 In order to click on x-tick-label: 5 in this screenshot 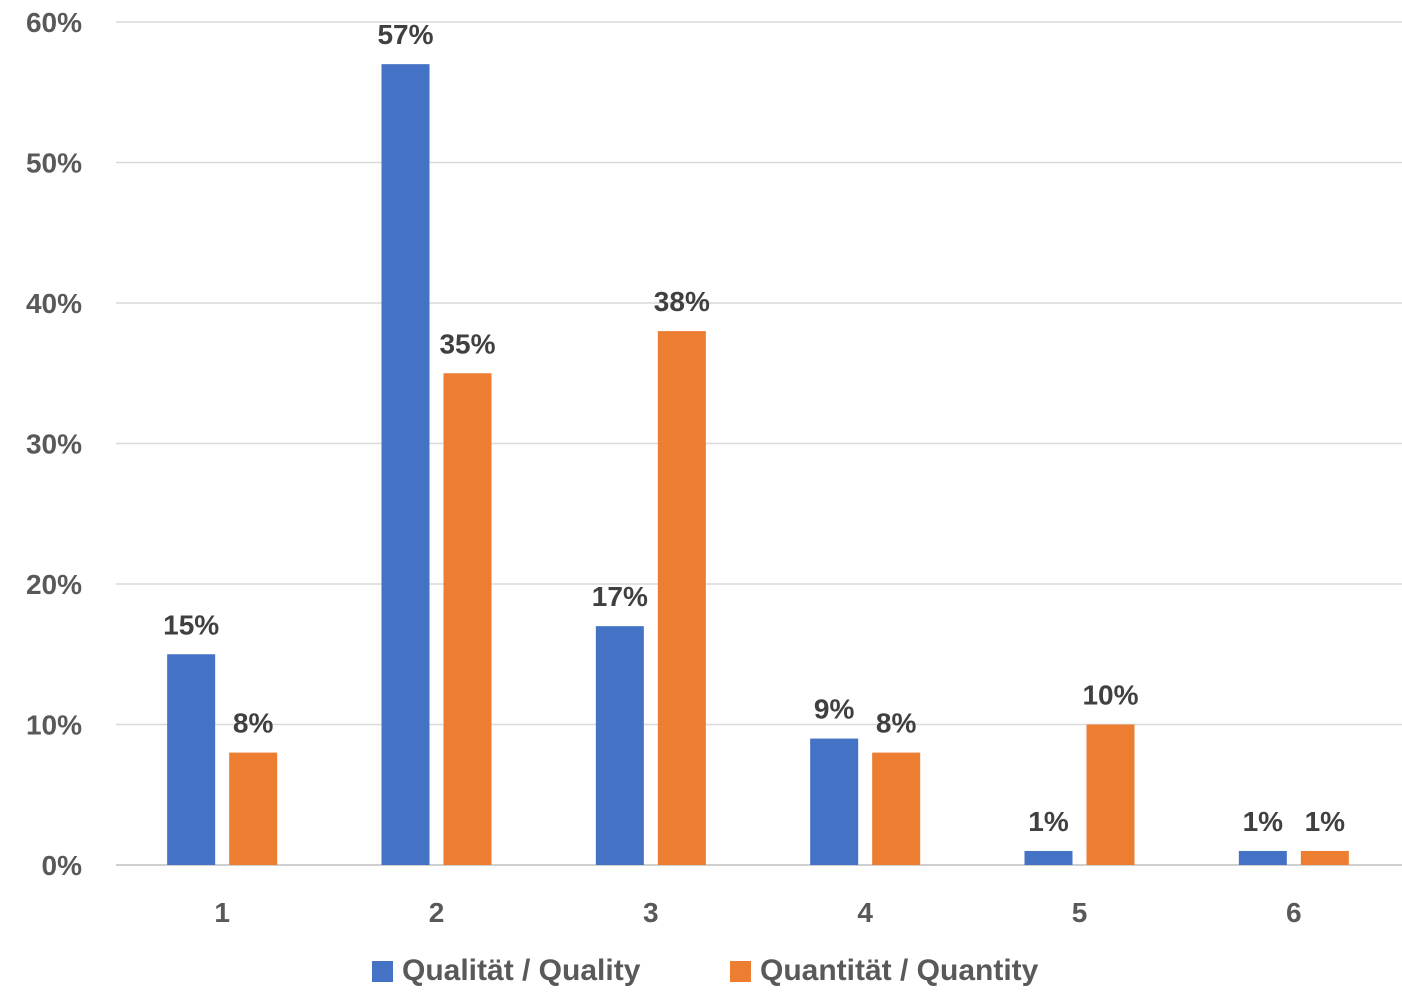, I will do `click(1080, 912)`.